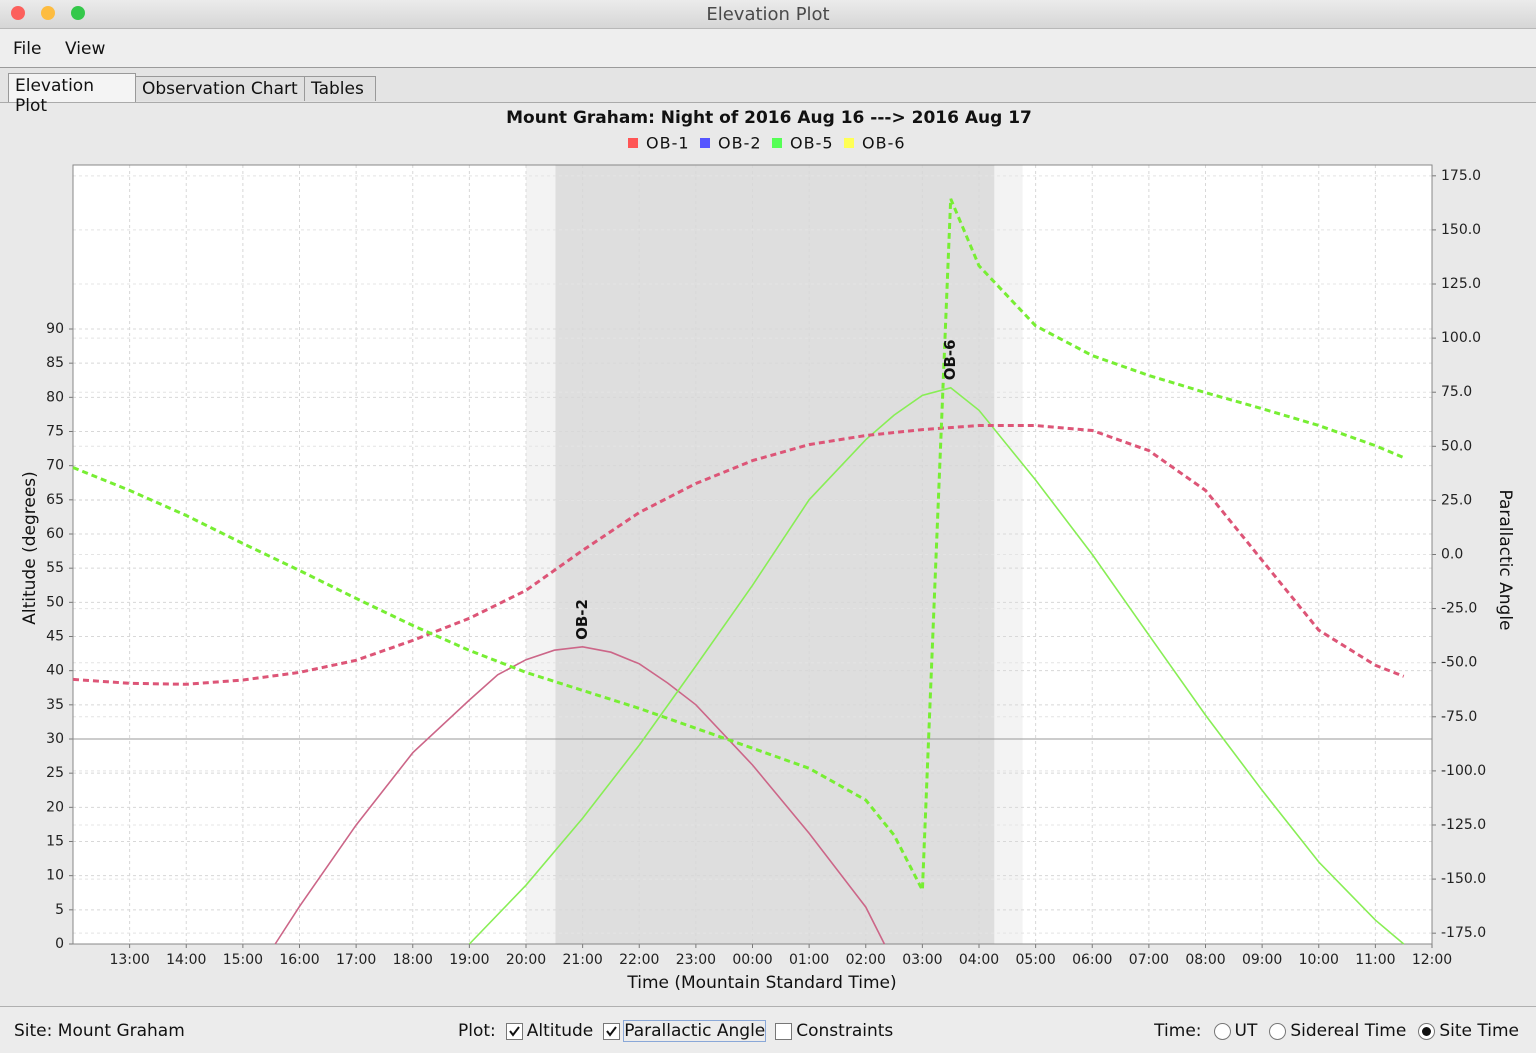 The height and width of the screenshot is (1053, 1536). Describe the element at coordinates (220, 88) in the screenshot. I see `tab: Observation Chart` at that location.